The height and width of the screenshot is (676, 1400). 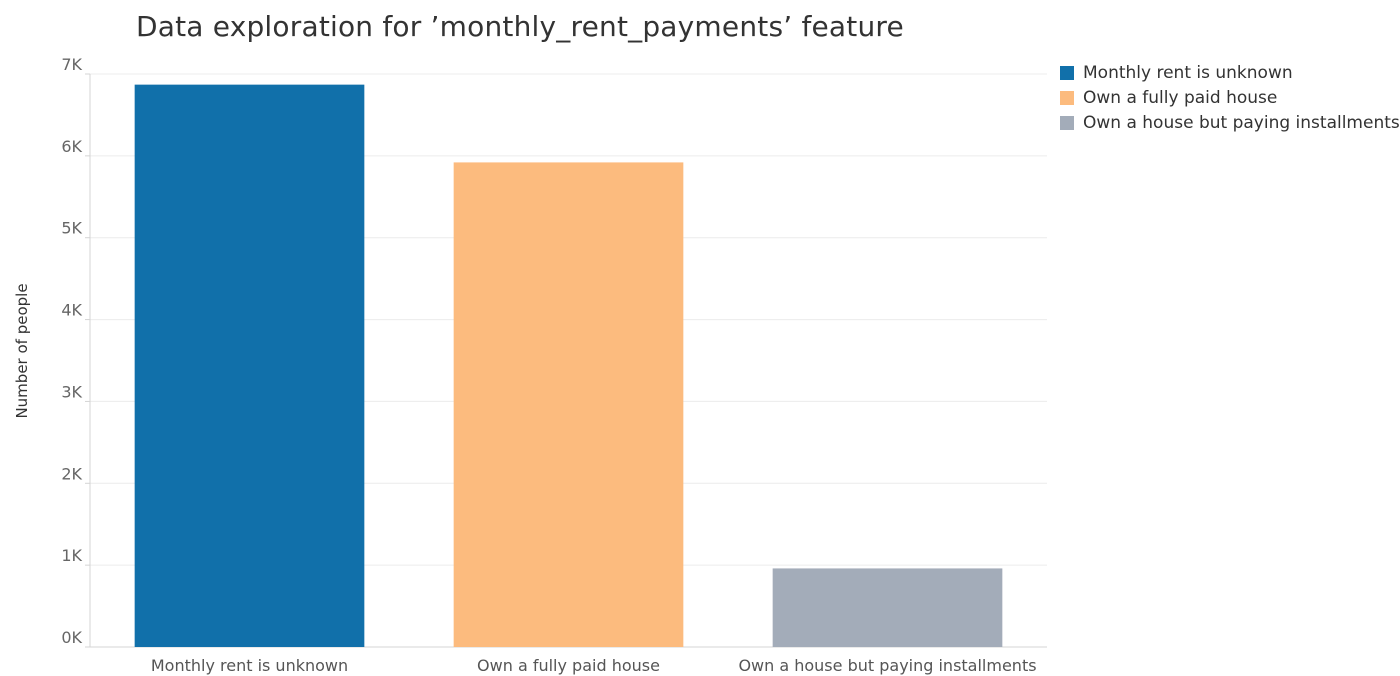 What do you see at coordinates (22, 350) in the screenshot?
I see `y-axis-title: Number of people` at bounding box center [22, 350].